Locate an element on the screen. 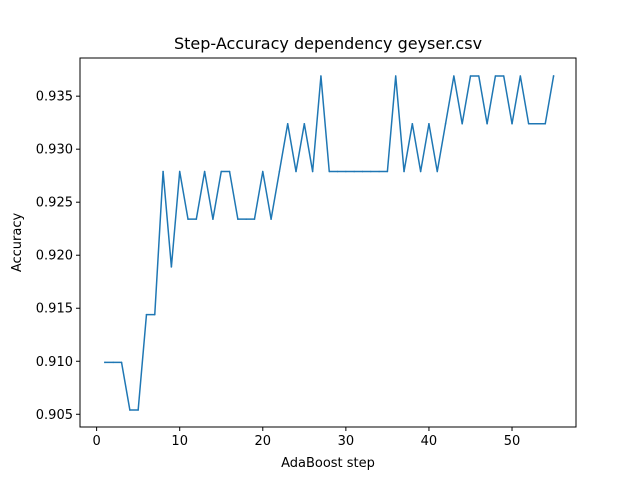 This screenshot has width=640, height=480. y-ticks: 0.905 0.910 0.915 0.920 0.925 0.930 0.935 is located at coordinates (58, 256).